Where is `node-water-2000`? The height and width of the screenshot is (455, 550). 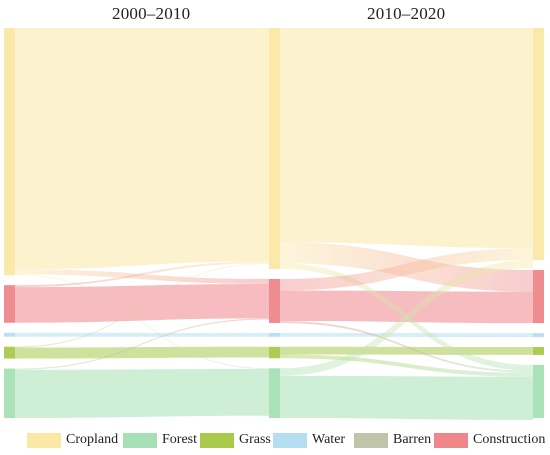
node-water-2000 is located at coordinates (9, 334).